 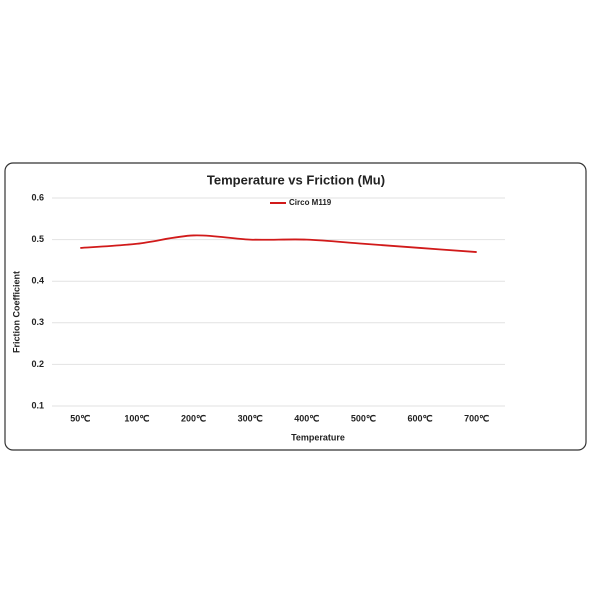 What do you see at coordinates (193, 418) in the screenshot?
I see `x-tick-label: 200℃` at bounding box center [193, 418].